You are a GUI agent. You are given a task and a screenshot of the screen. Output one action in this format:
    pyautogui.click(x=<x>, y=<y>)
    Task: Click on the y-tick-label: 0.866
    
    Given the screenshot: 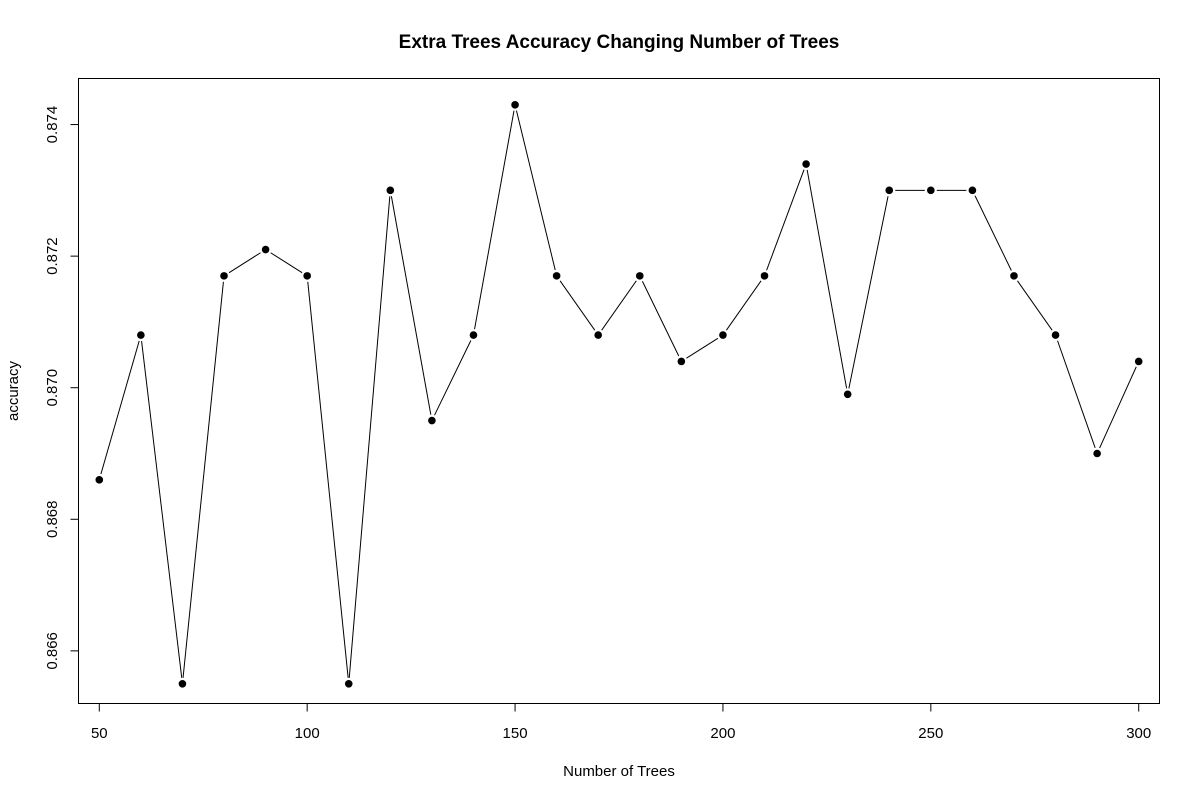 What is the action you would take?
    pyautogui.click(x=52, y=651)
    